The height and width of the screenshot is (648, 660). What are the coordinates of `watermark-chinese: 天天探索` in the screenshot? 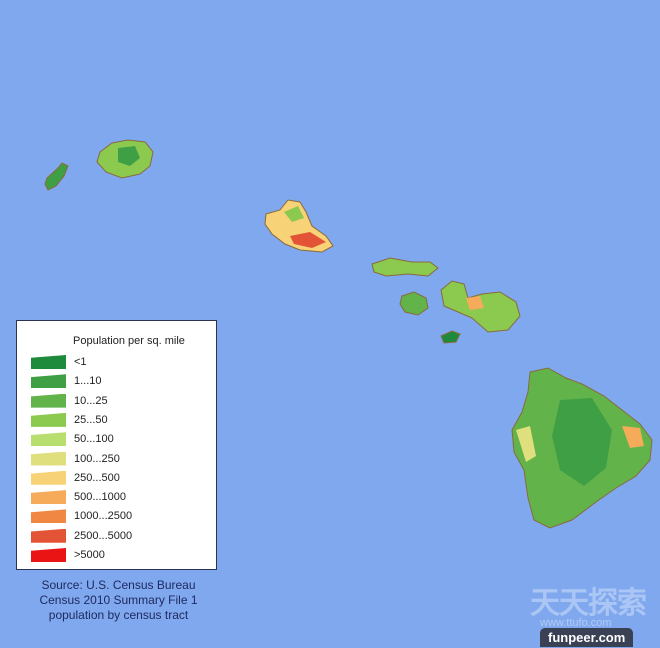 It's located at (588, 603).